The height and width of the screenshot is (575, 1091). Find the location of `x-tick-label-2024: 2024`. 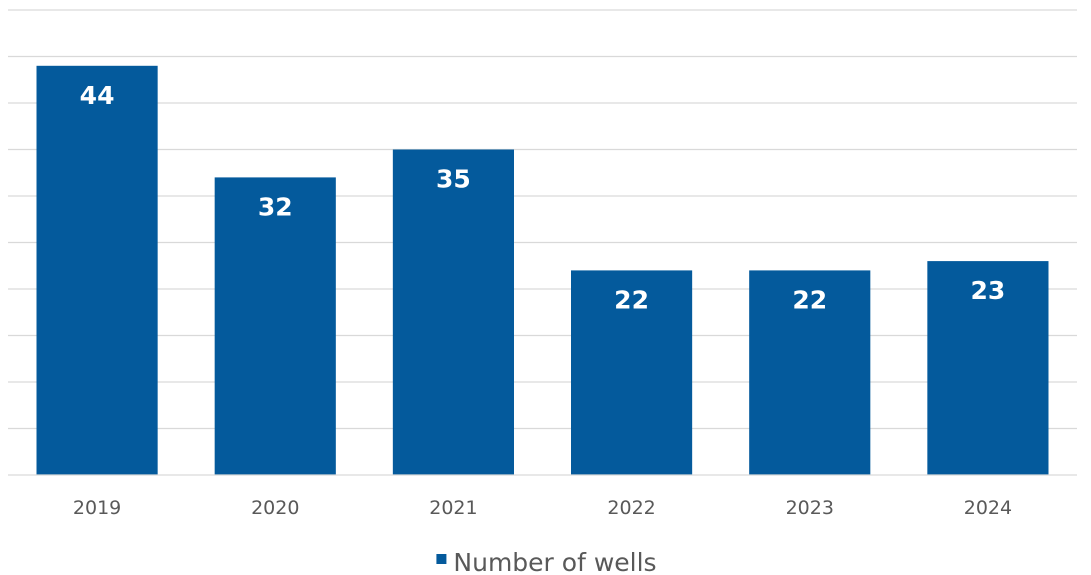

x-tick-label-2024: 2024 is located at coordinates (988, 508).